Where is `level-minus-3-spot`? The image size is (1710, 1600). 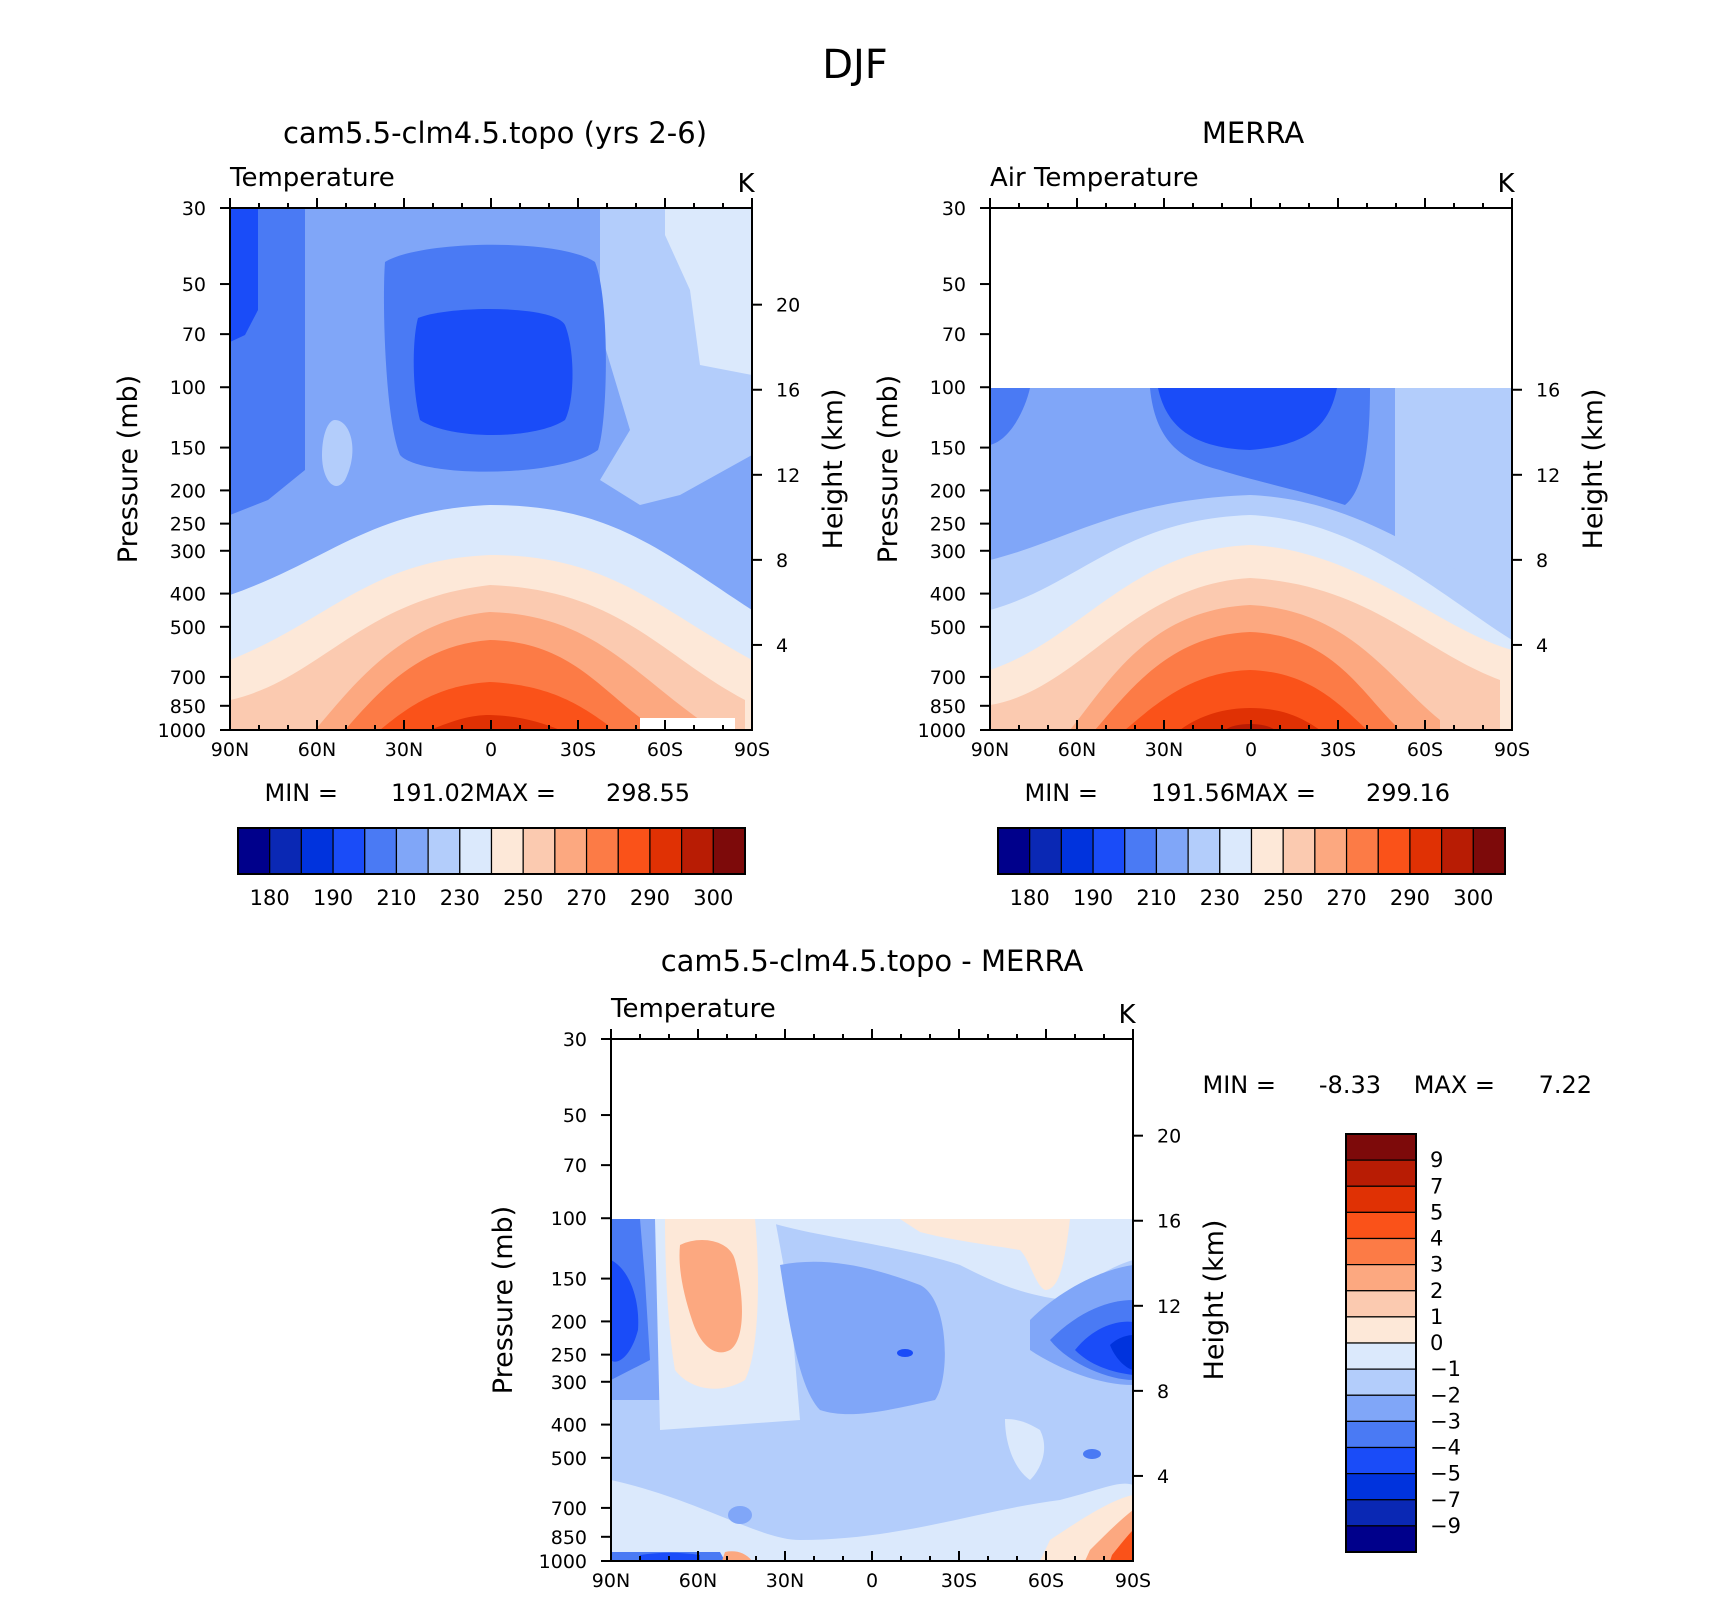 level-minus-3-spot is located at coordinates (1092, 1454).